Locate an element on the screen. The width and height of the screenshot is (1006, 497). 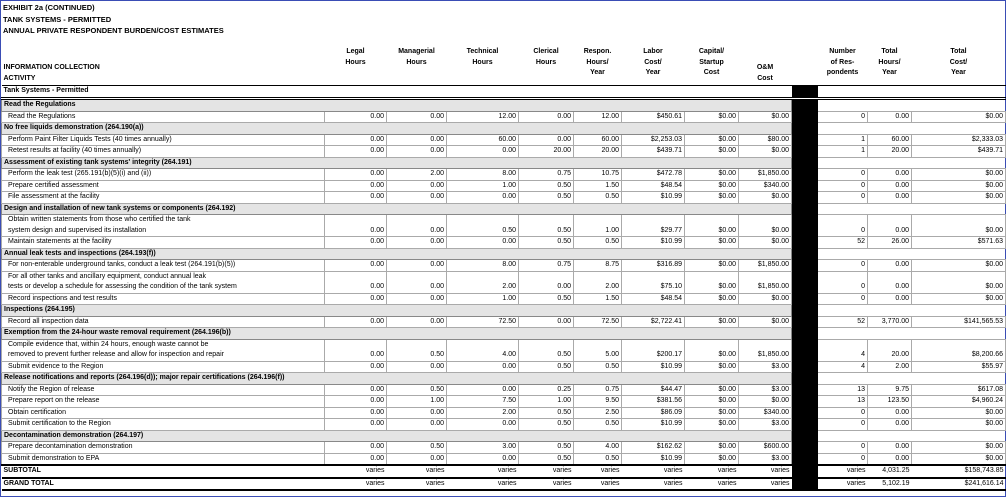
value-cell: 26.00 is located at coordinates (889, 242).